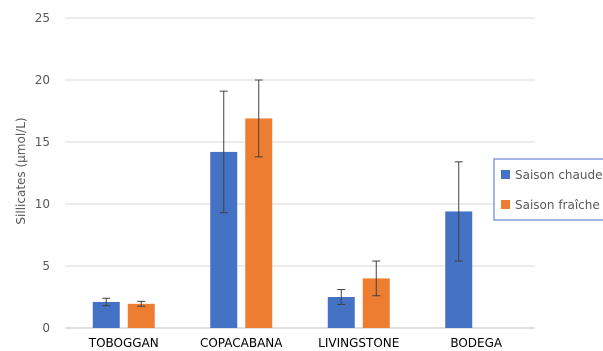 The height and width of the screenshot is (351, 603). What do you see at coordinates (558, 175) in the screenshot?
I see `legend-label: Saison chaude` at bounding box center [558, 175].